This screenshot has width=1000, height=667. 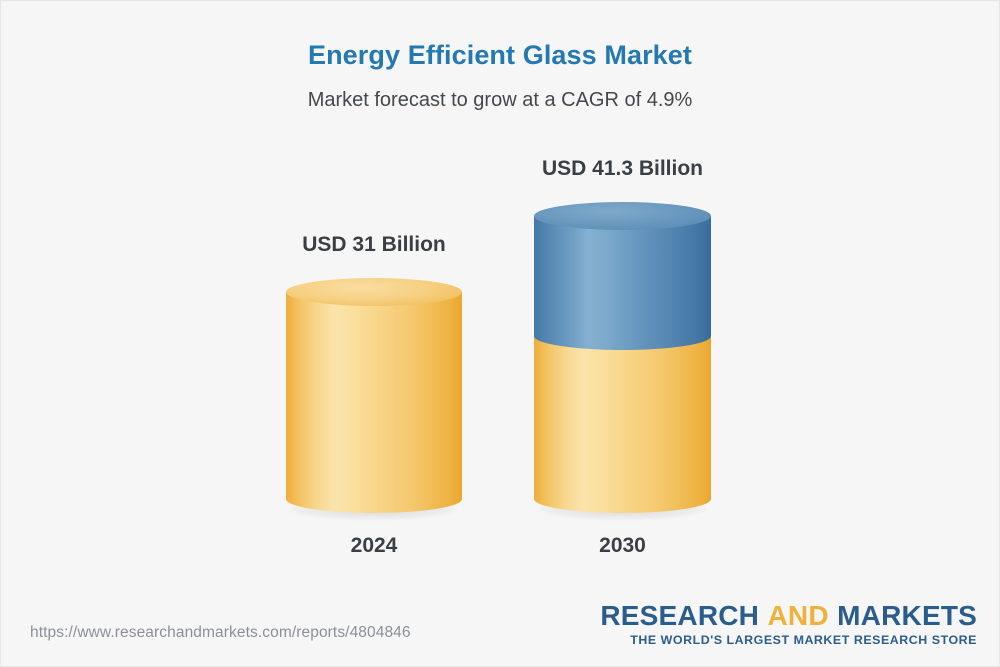 I want to click on cylinder-top-cap-2030, so click(x=622, y=216).